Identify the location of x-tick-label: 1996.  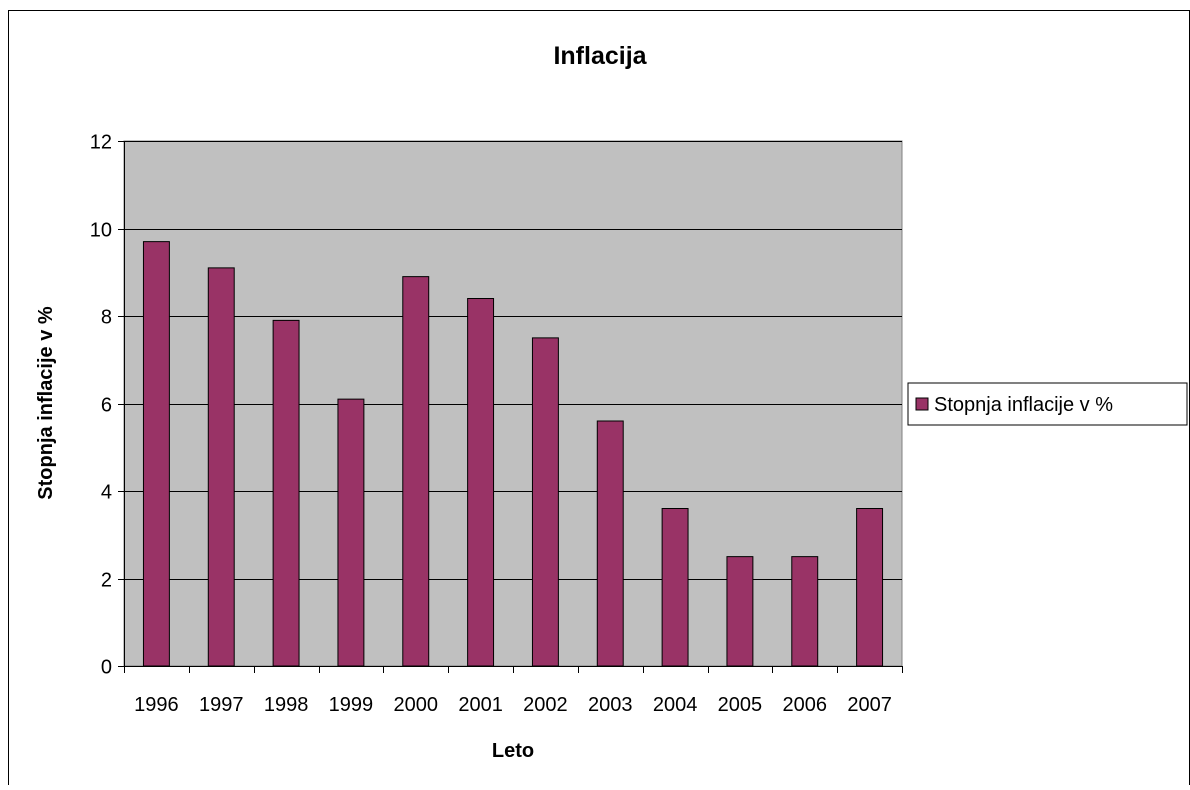
(156, 705).